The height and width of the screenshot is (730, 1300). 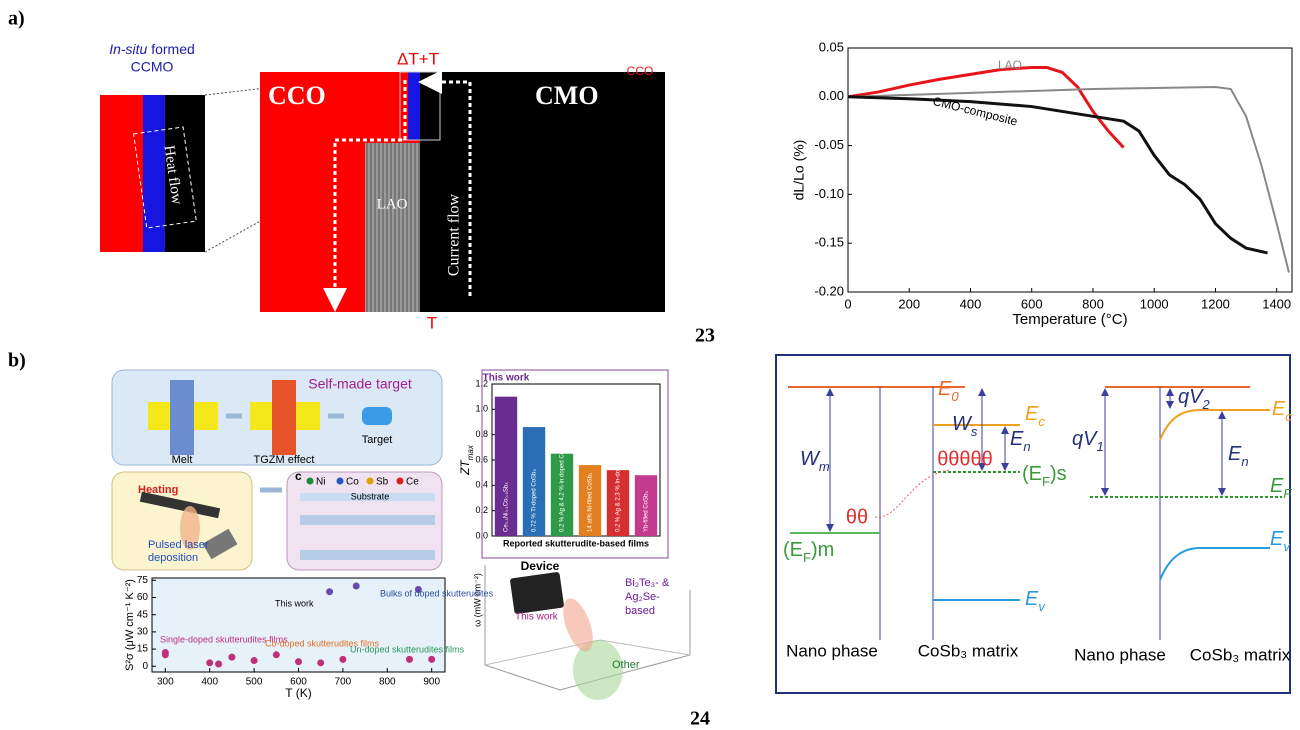 What do you see at coordinates (507, 507) in the screenshot?
I see `bar-label: Ce₀.₁Ni₀.₁Co₀.₉Sb₃` at bounding box center [507, 507].